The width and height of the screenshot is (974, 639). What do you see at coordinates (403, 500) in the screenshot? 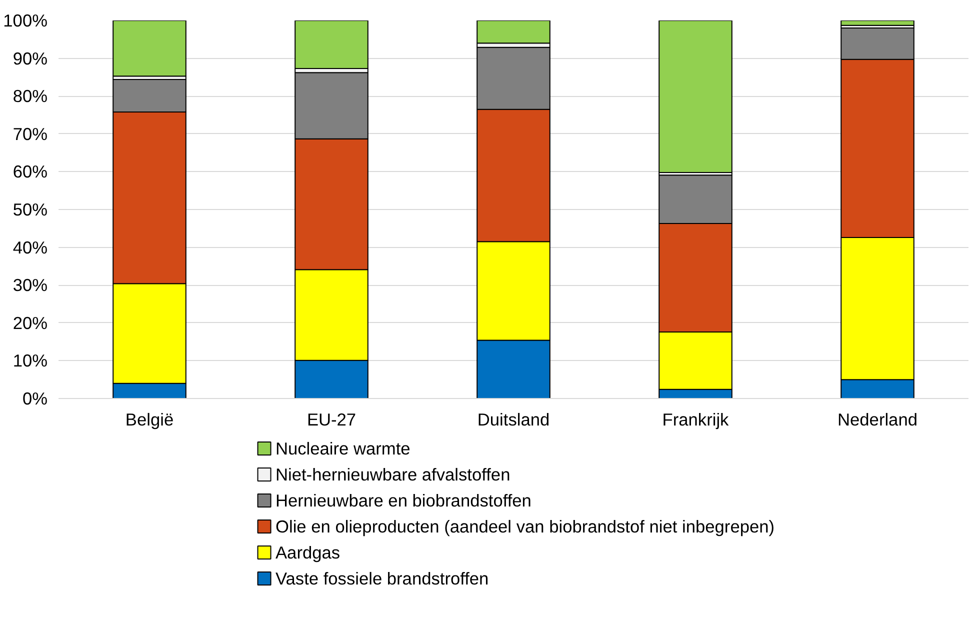
I see `legend-label: Hernieuwbare en biobrandstoffen` at bounding box center [403, 500].